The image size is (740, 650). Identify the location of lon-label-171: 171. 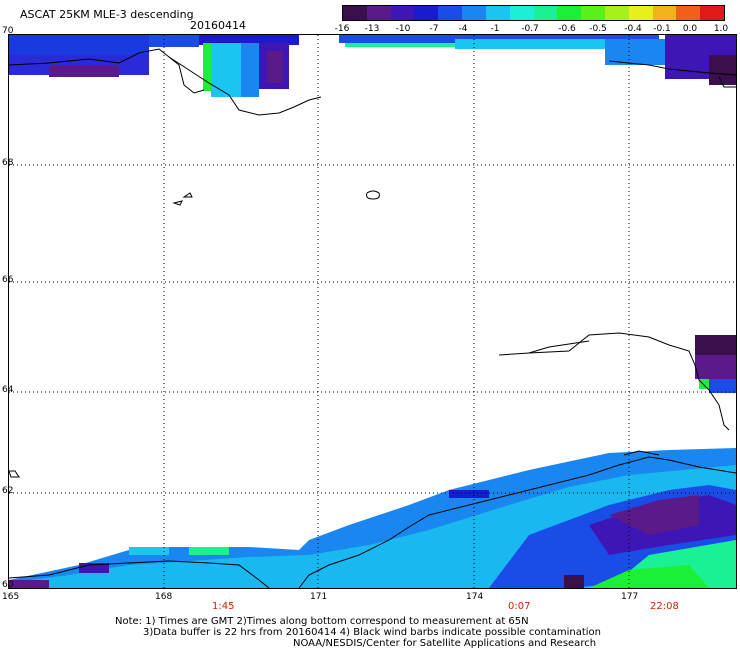
(319, 597).